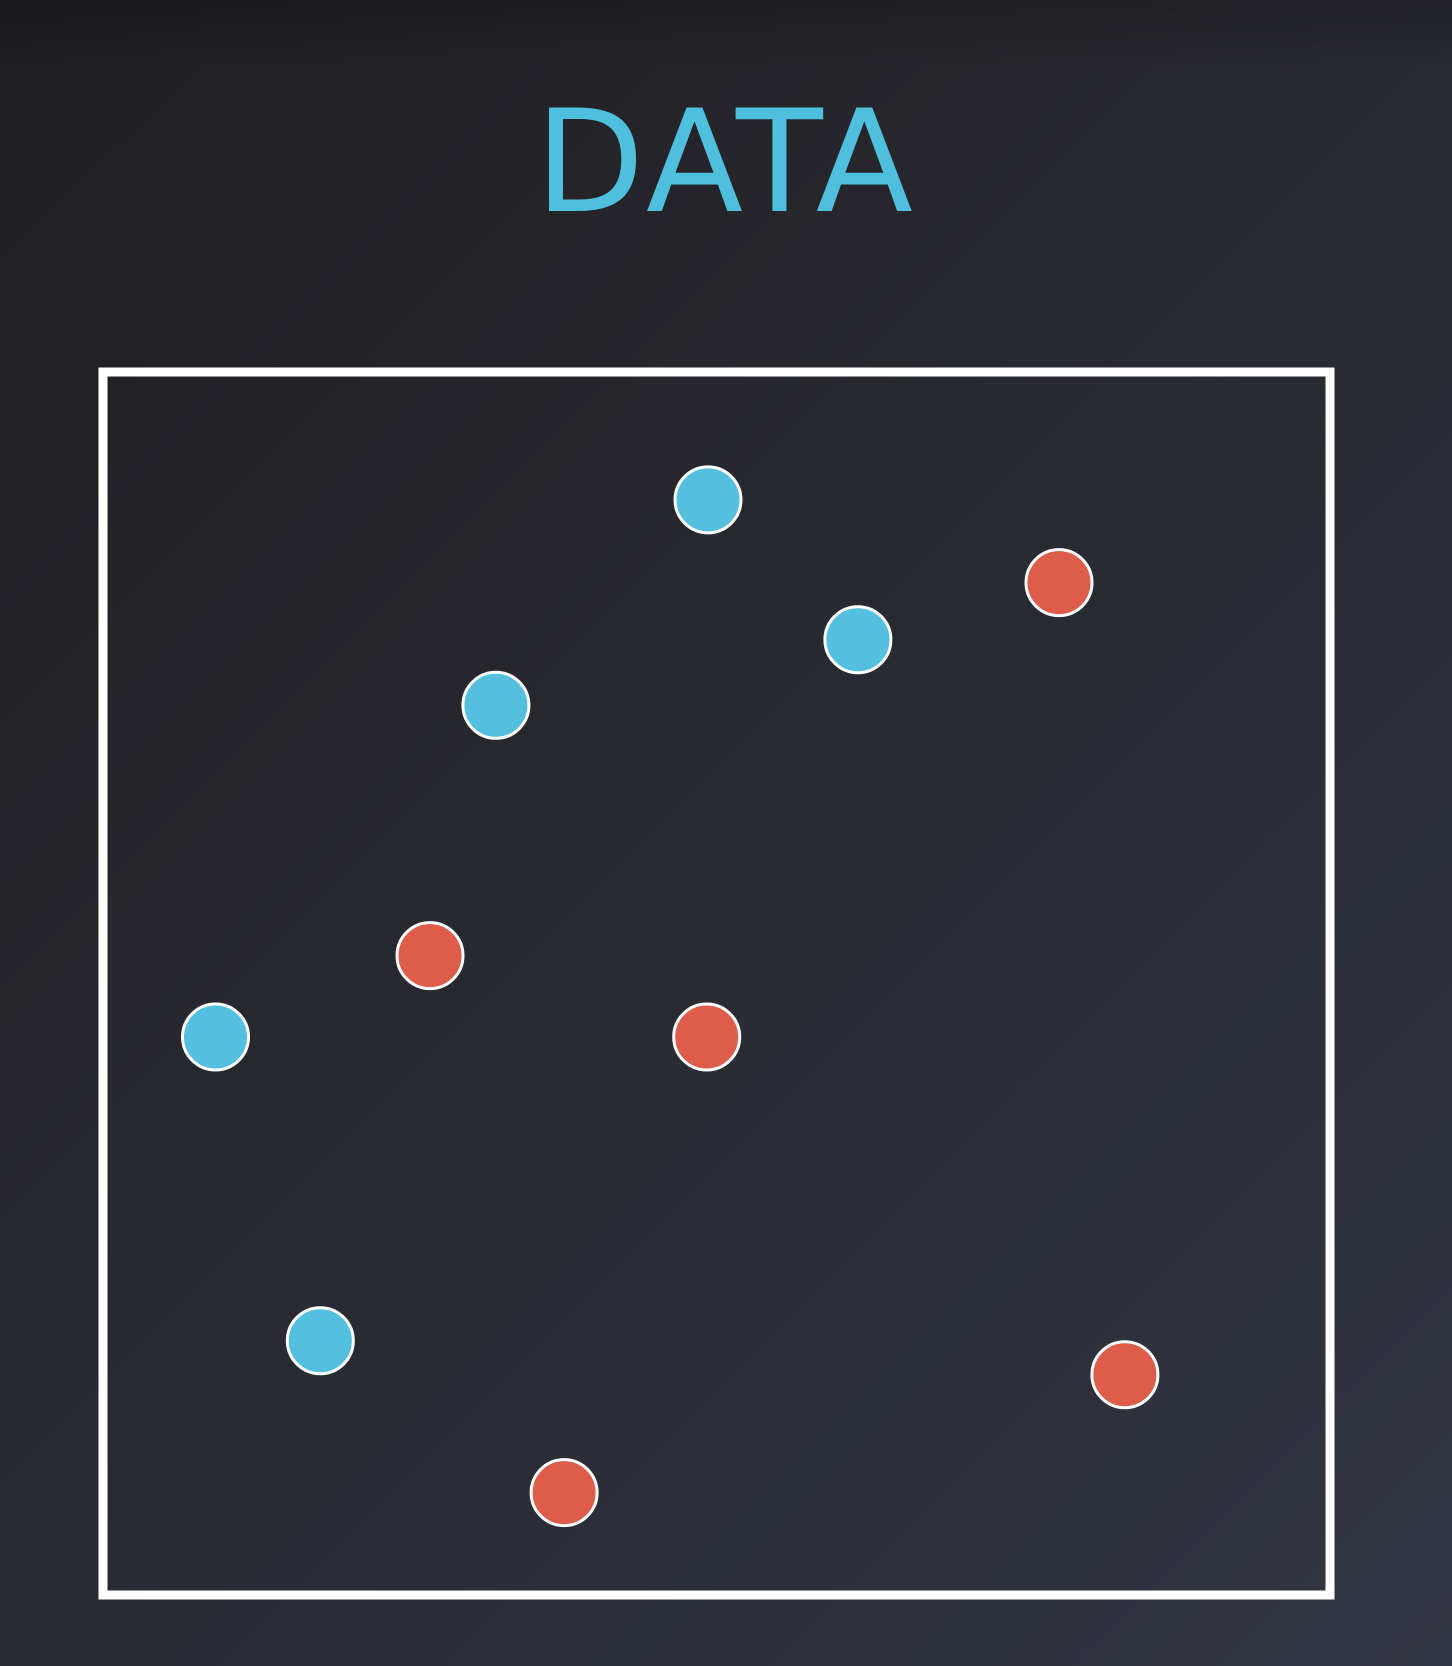  I want to click on top-shade, so click(726, 35).